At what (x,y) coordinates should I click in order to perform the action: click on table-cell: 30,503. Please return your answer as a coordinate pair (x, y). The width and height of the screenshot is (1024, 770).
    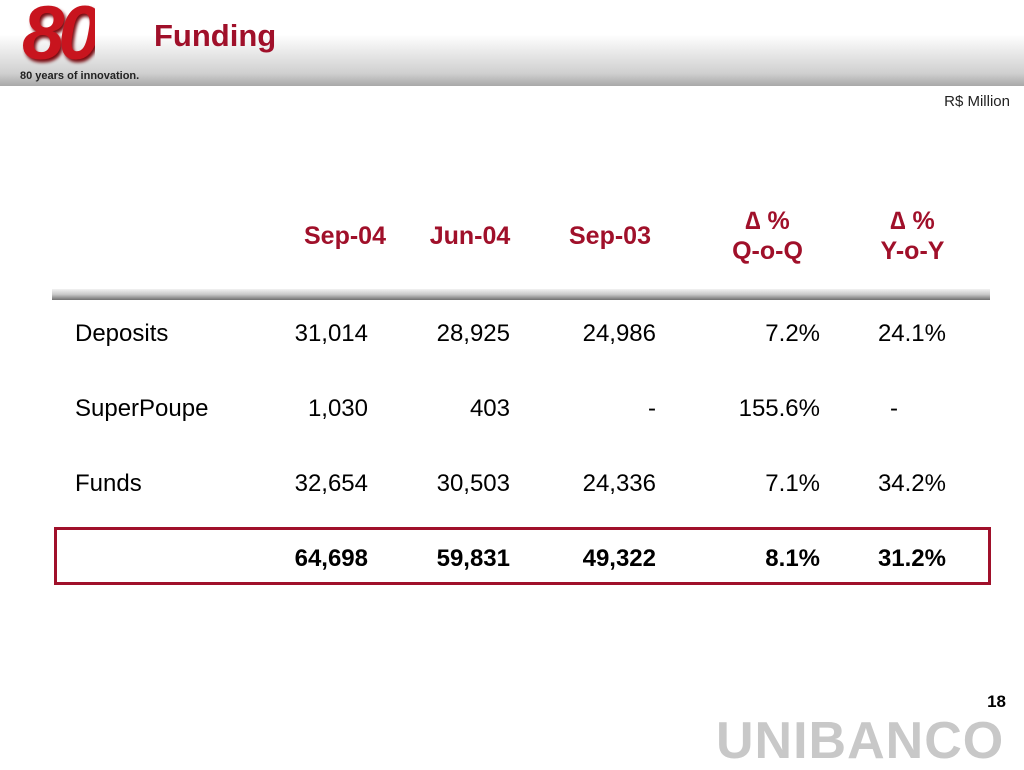
    Looking at the image, I should click on (473, 483).